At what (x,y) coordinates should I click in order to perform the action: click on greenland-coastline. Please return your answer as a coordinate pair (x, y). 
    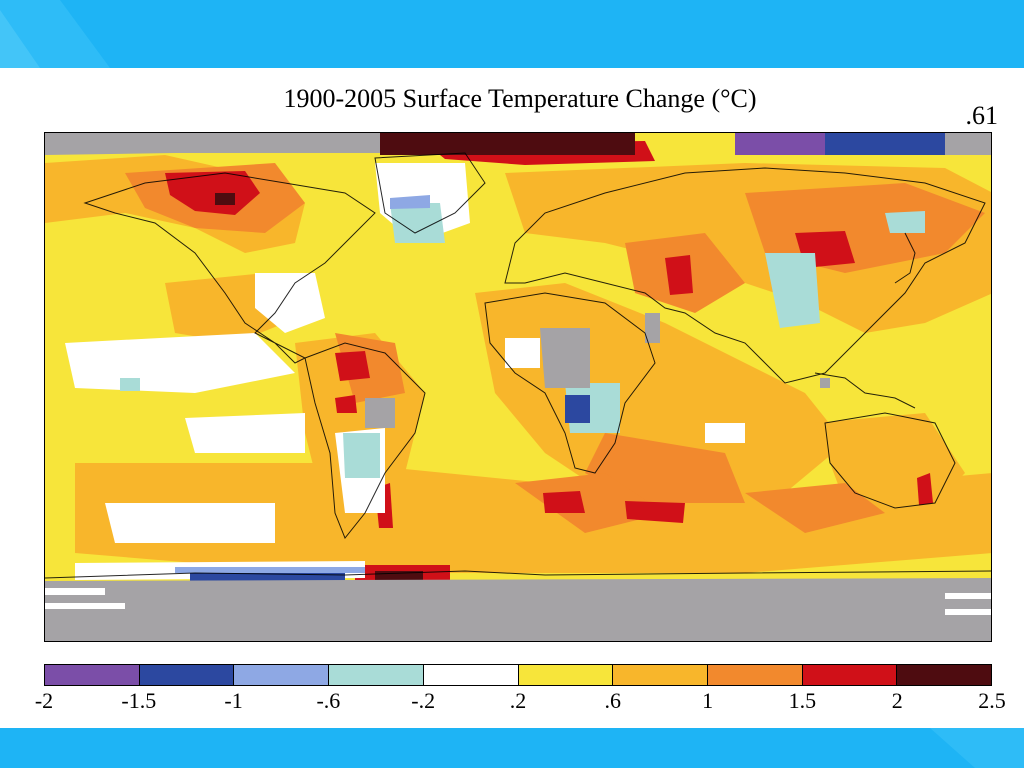
    Looking at the image, I should click on (430, 193).